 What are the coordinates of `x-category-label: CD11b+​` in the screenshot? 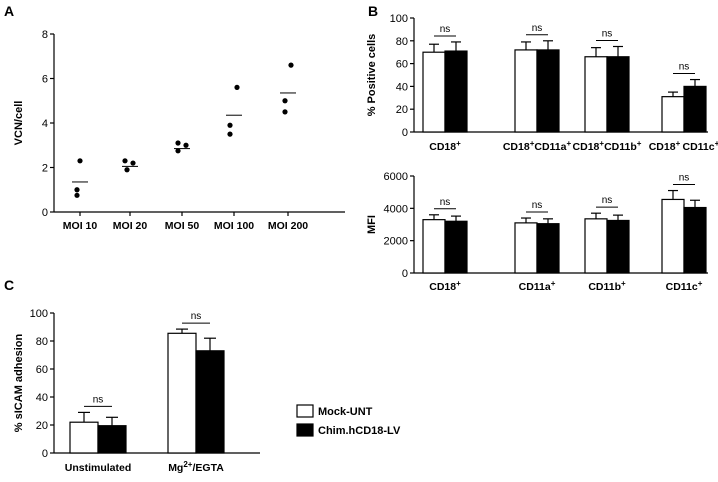 It's located at (607, 286).